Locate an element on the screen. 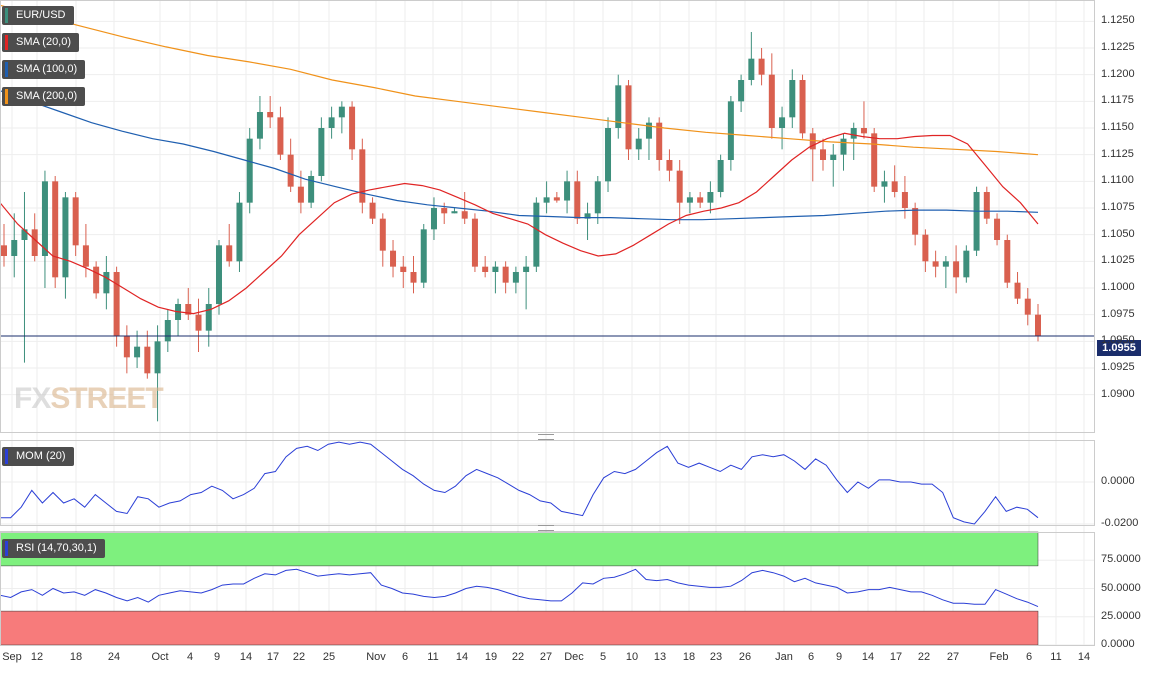 This screenshot has height=676, width=1157. price-tick-label: 1.0900 is located at coordinates (1118, 393).